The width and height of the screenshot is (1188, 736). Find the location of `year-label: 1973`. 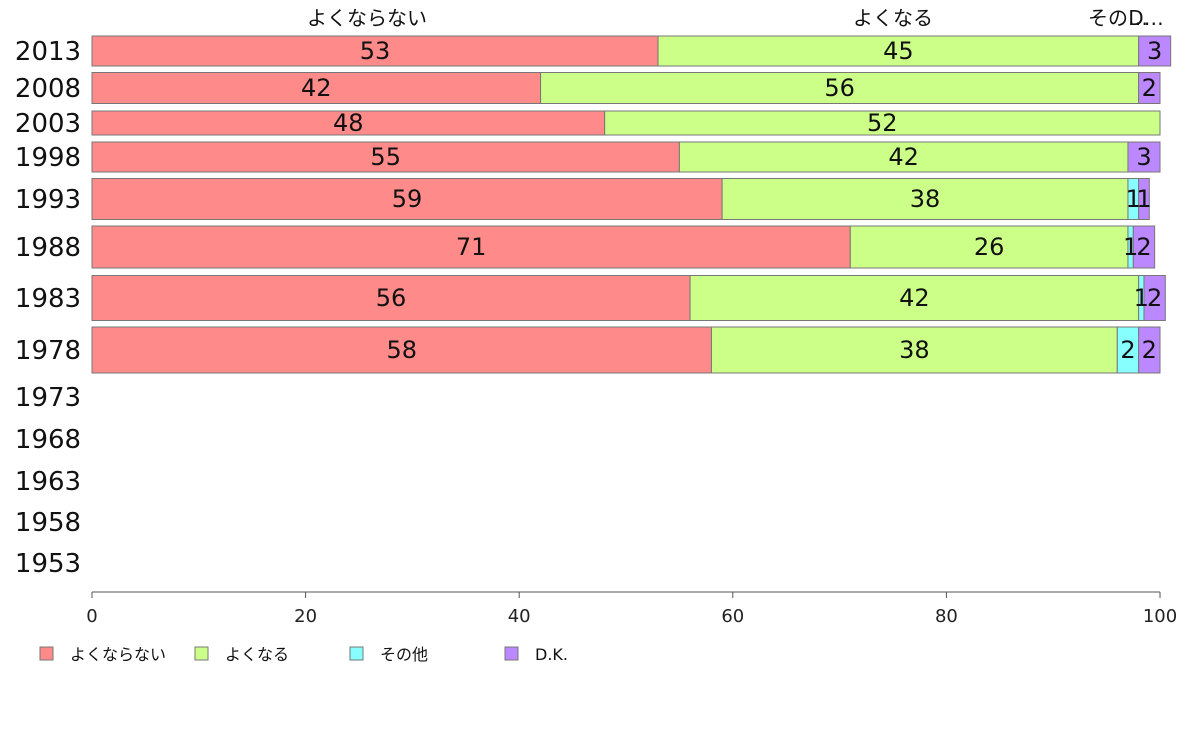

year-label: 1973 is located at coordinates (48, 398).